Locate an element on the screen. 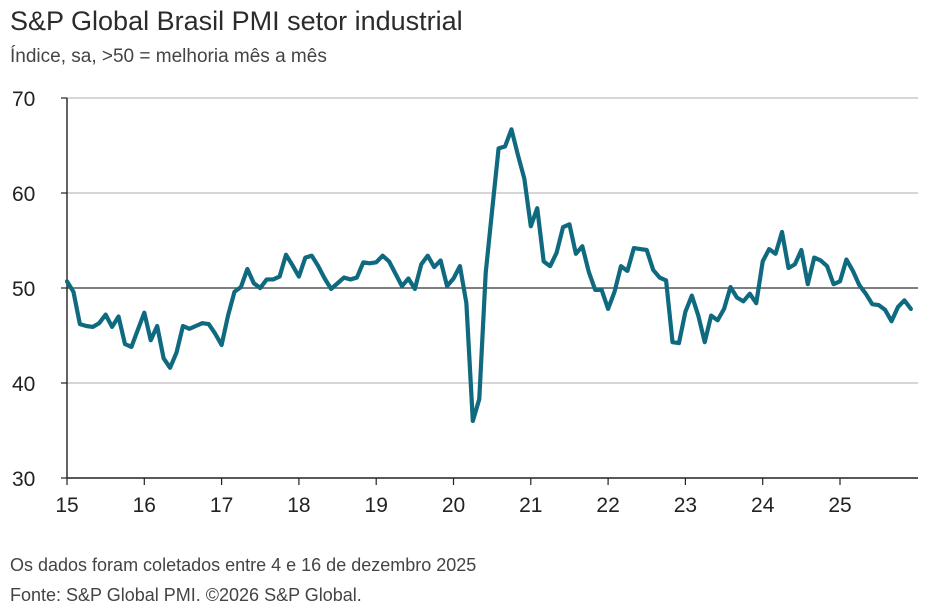 The height and width of the screenshot is (616, 931). y-tick-label: 70 is located at coordinates (23, 99).